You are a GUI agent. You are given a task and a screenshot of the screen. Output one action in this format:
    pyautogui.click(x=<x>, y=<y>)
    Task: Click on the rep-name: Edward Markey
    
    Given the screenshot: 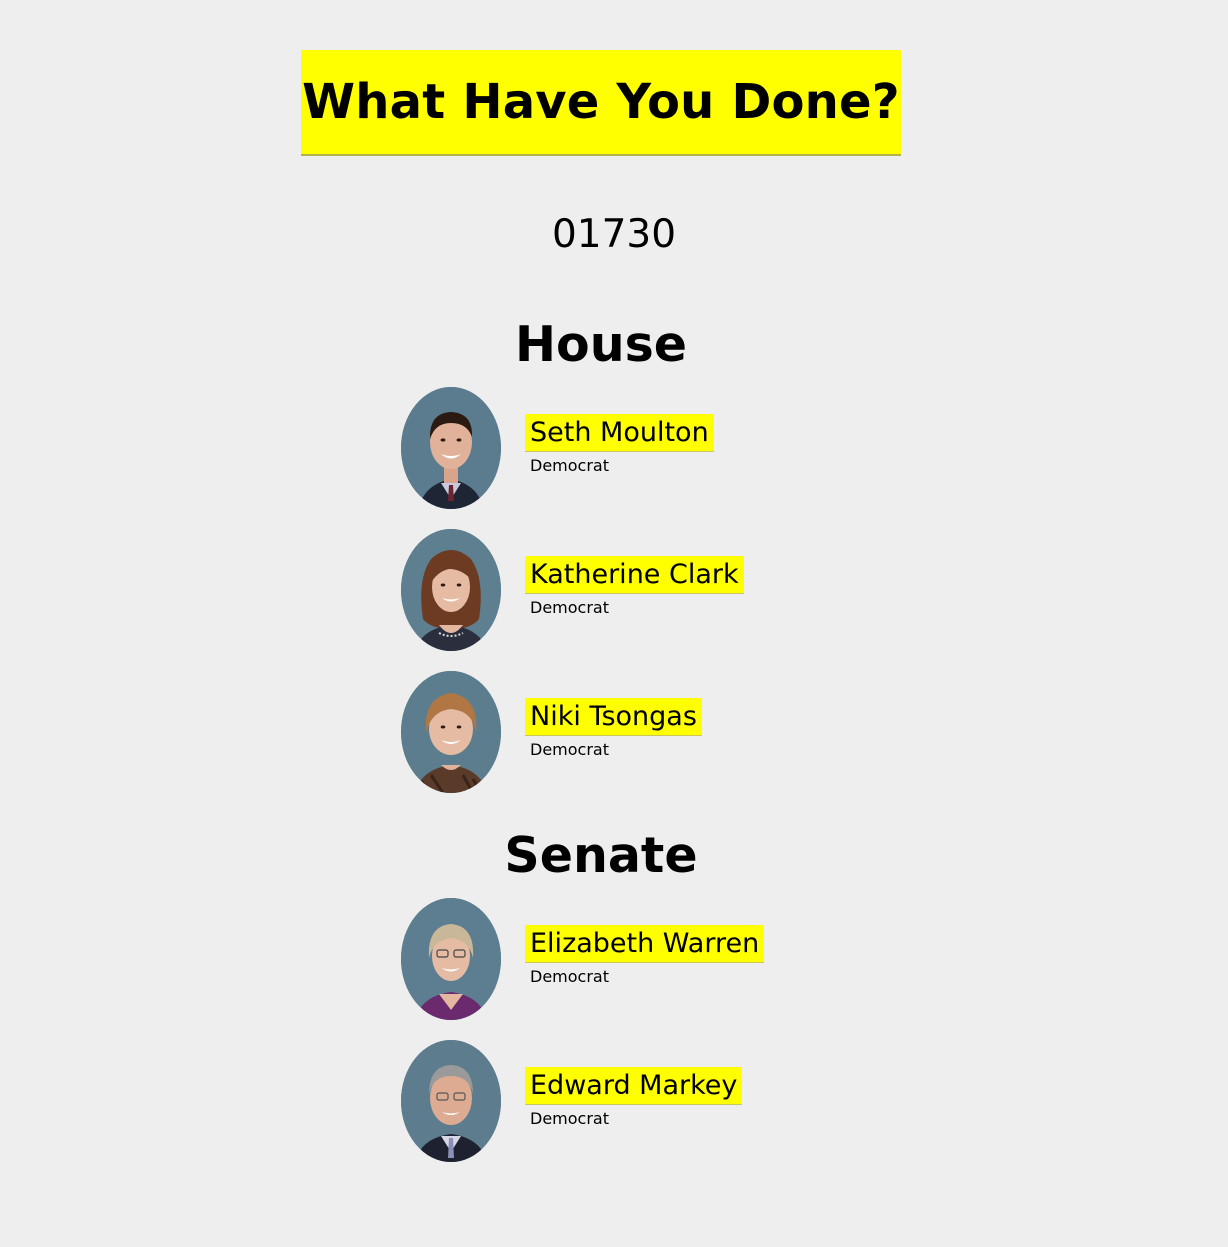 What is the action you would take?
    pyautogui.click(x=634, y=1086)
    